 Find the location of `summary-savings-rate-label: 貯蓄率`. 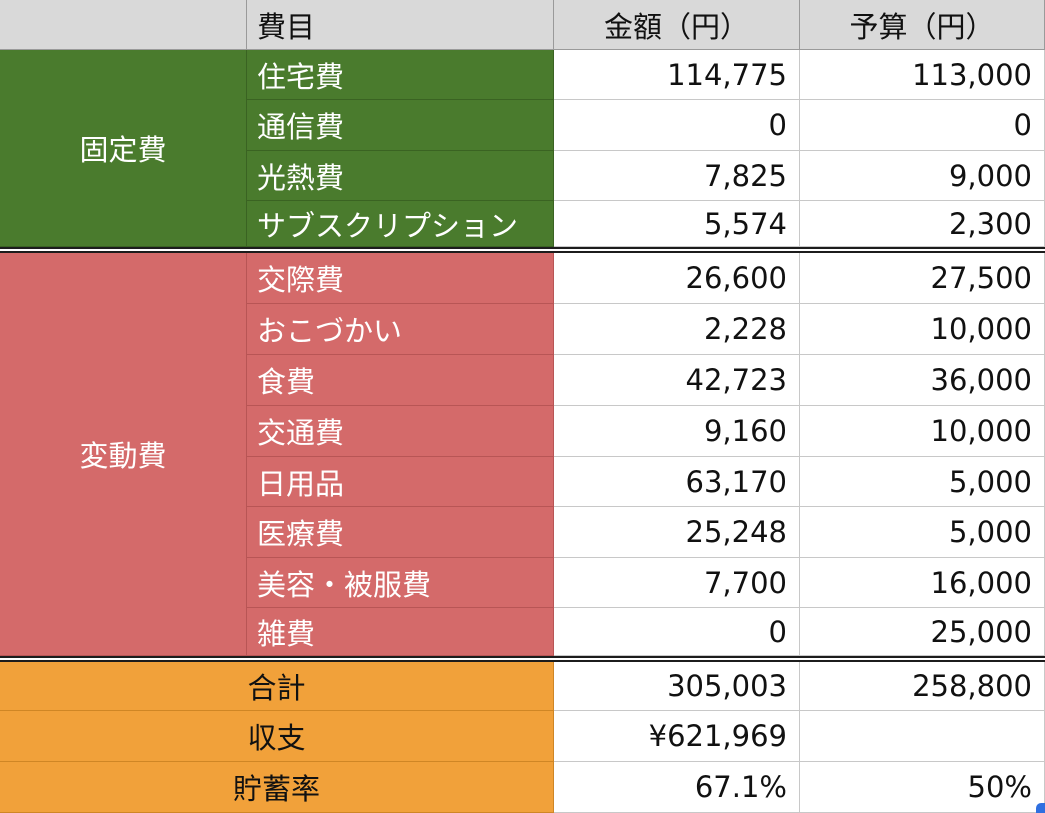

summary-savings-rate-label: 貯蓄率 is located at coordinates (277, 787).